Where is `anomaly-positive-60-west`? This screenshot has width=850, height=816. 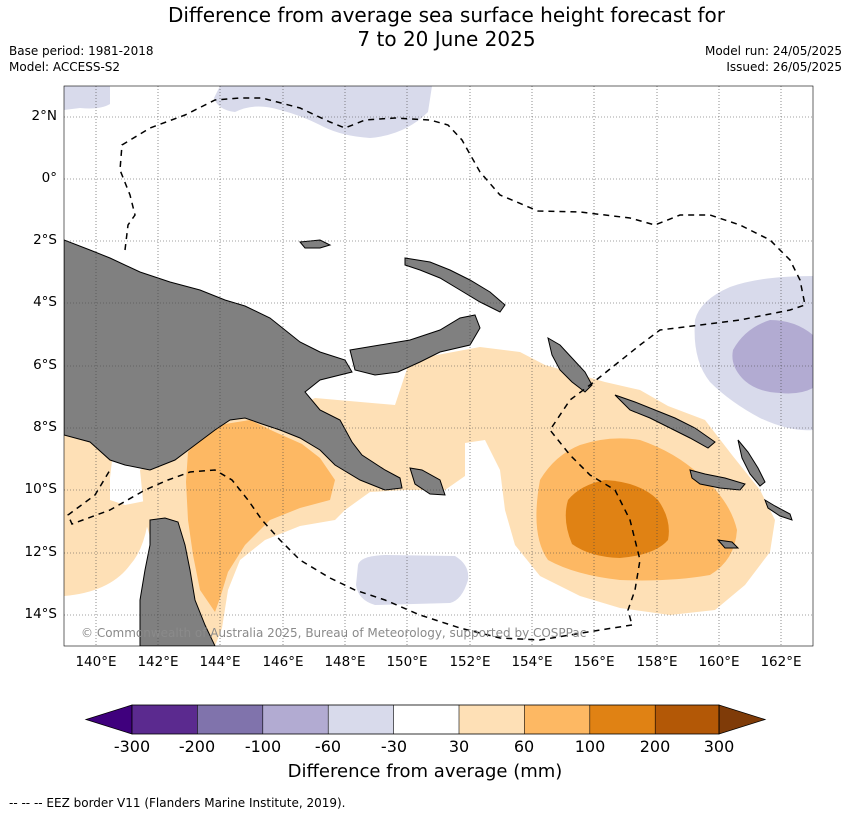 anomaly-positive-60-west is located at coordinates (260, 516).